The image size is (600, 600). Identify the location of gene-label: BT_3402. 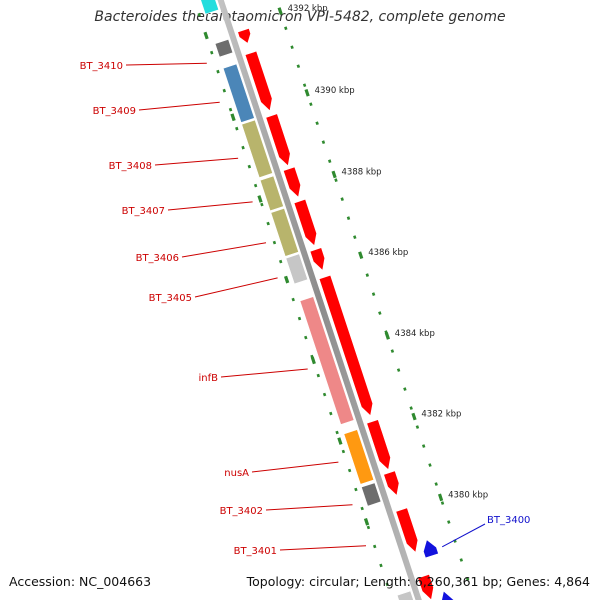
(241, 511).